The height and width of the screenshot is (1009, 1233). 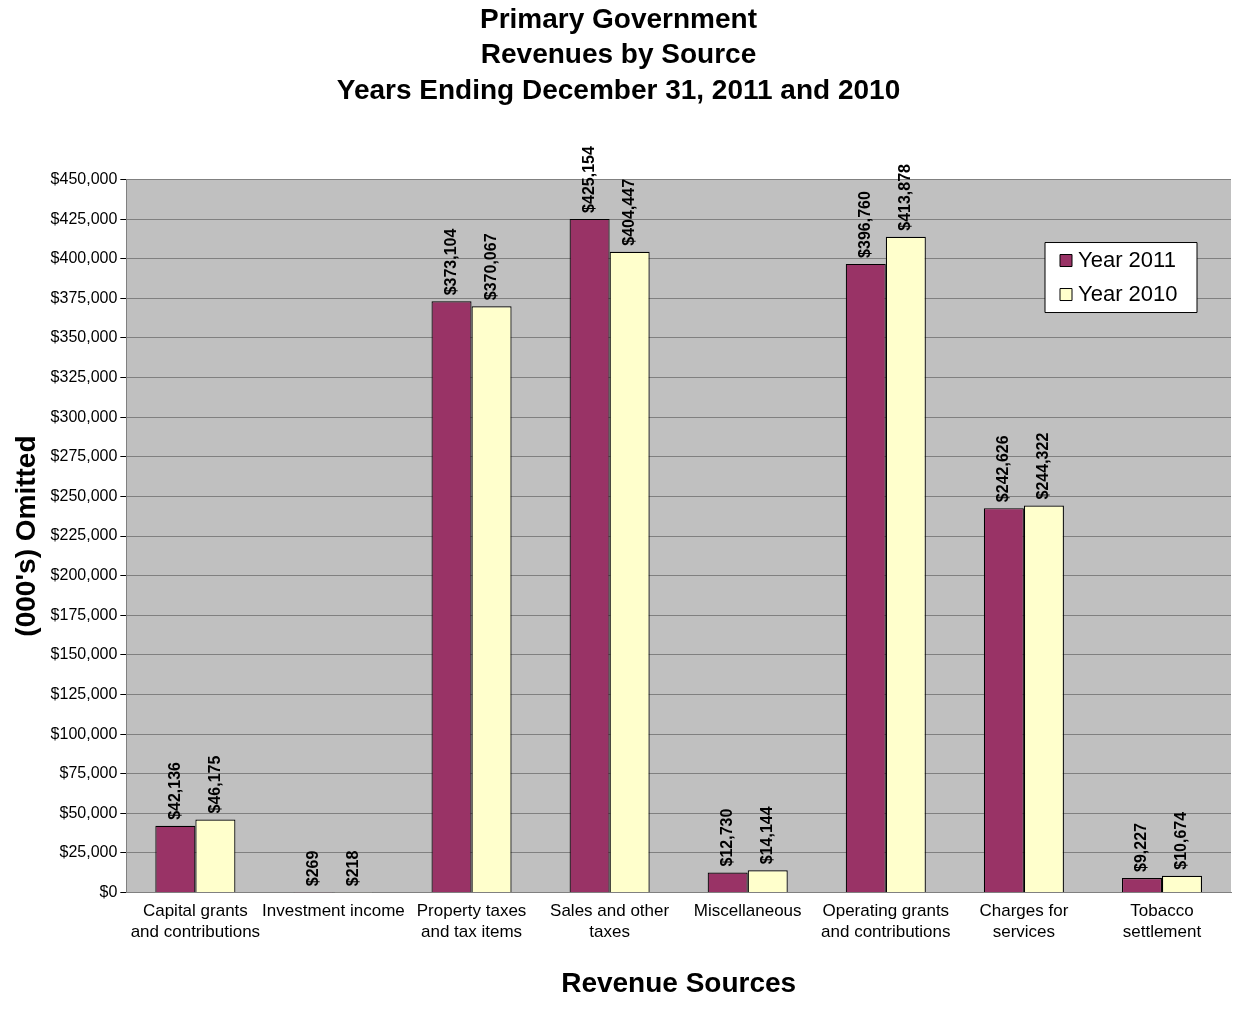 What do you see at coordinates (195, 921) in the screenshot?
I see `x-tick-label: Capital grants and contributions` at bounding box center [195, 921].